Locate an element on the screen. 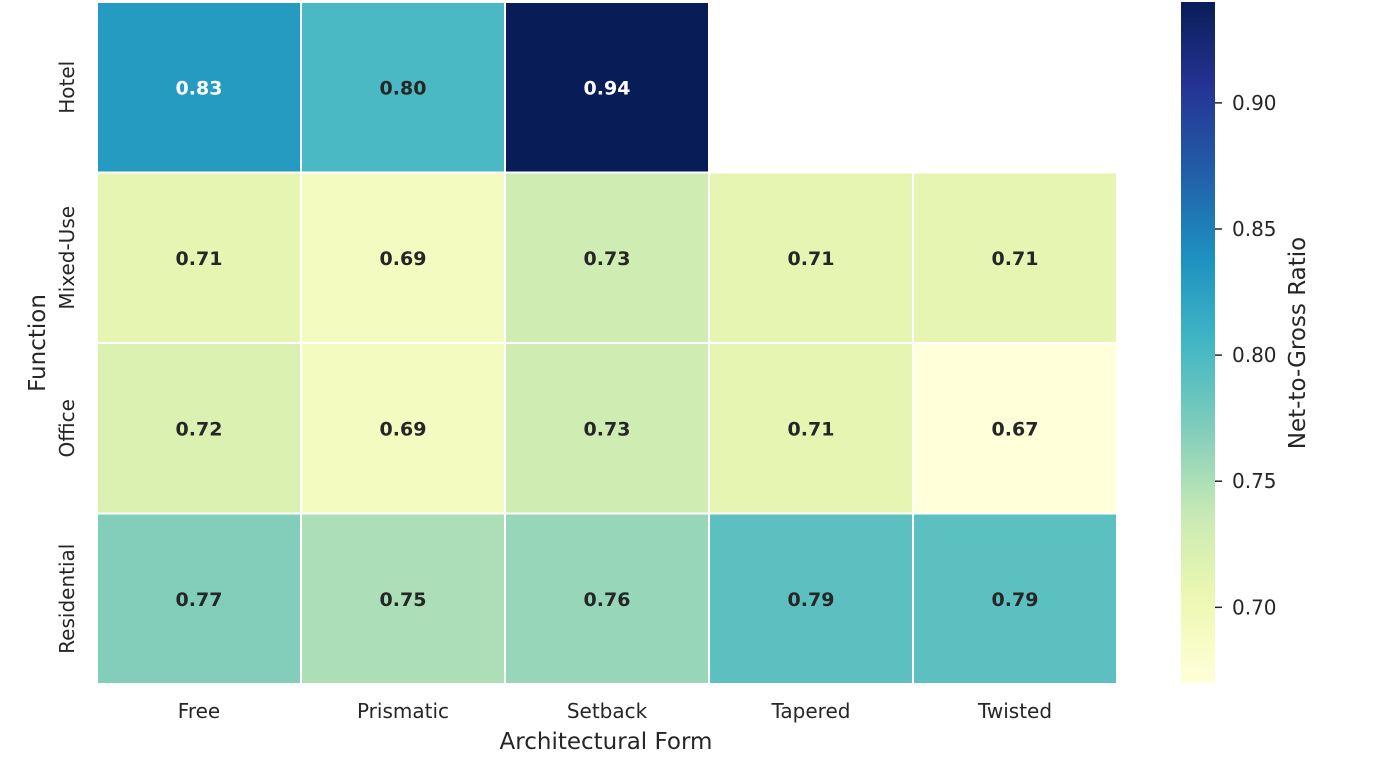  colorbar-tick-label: 0.85 is located at coordinates (1254, 229).